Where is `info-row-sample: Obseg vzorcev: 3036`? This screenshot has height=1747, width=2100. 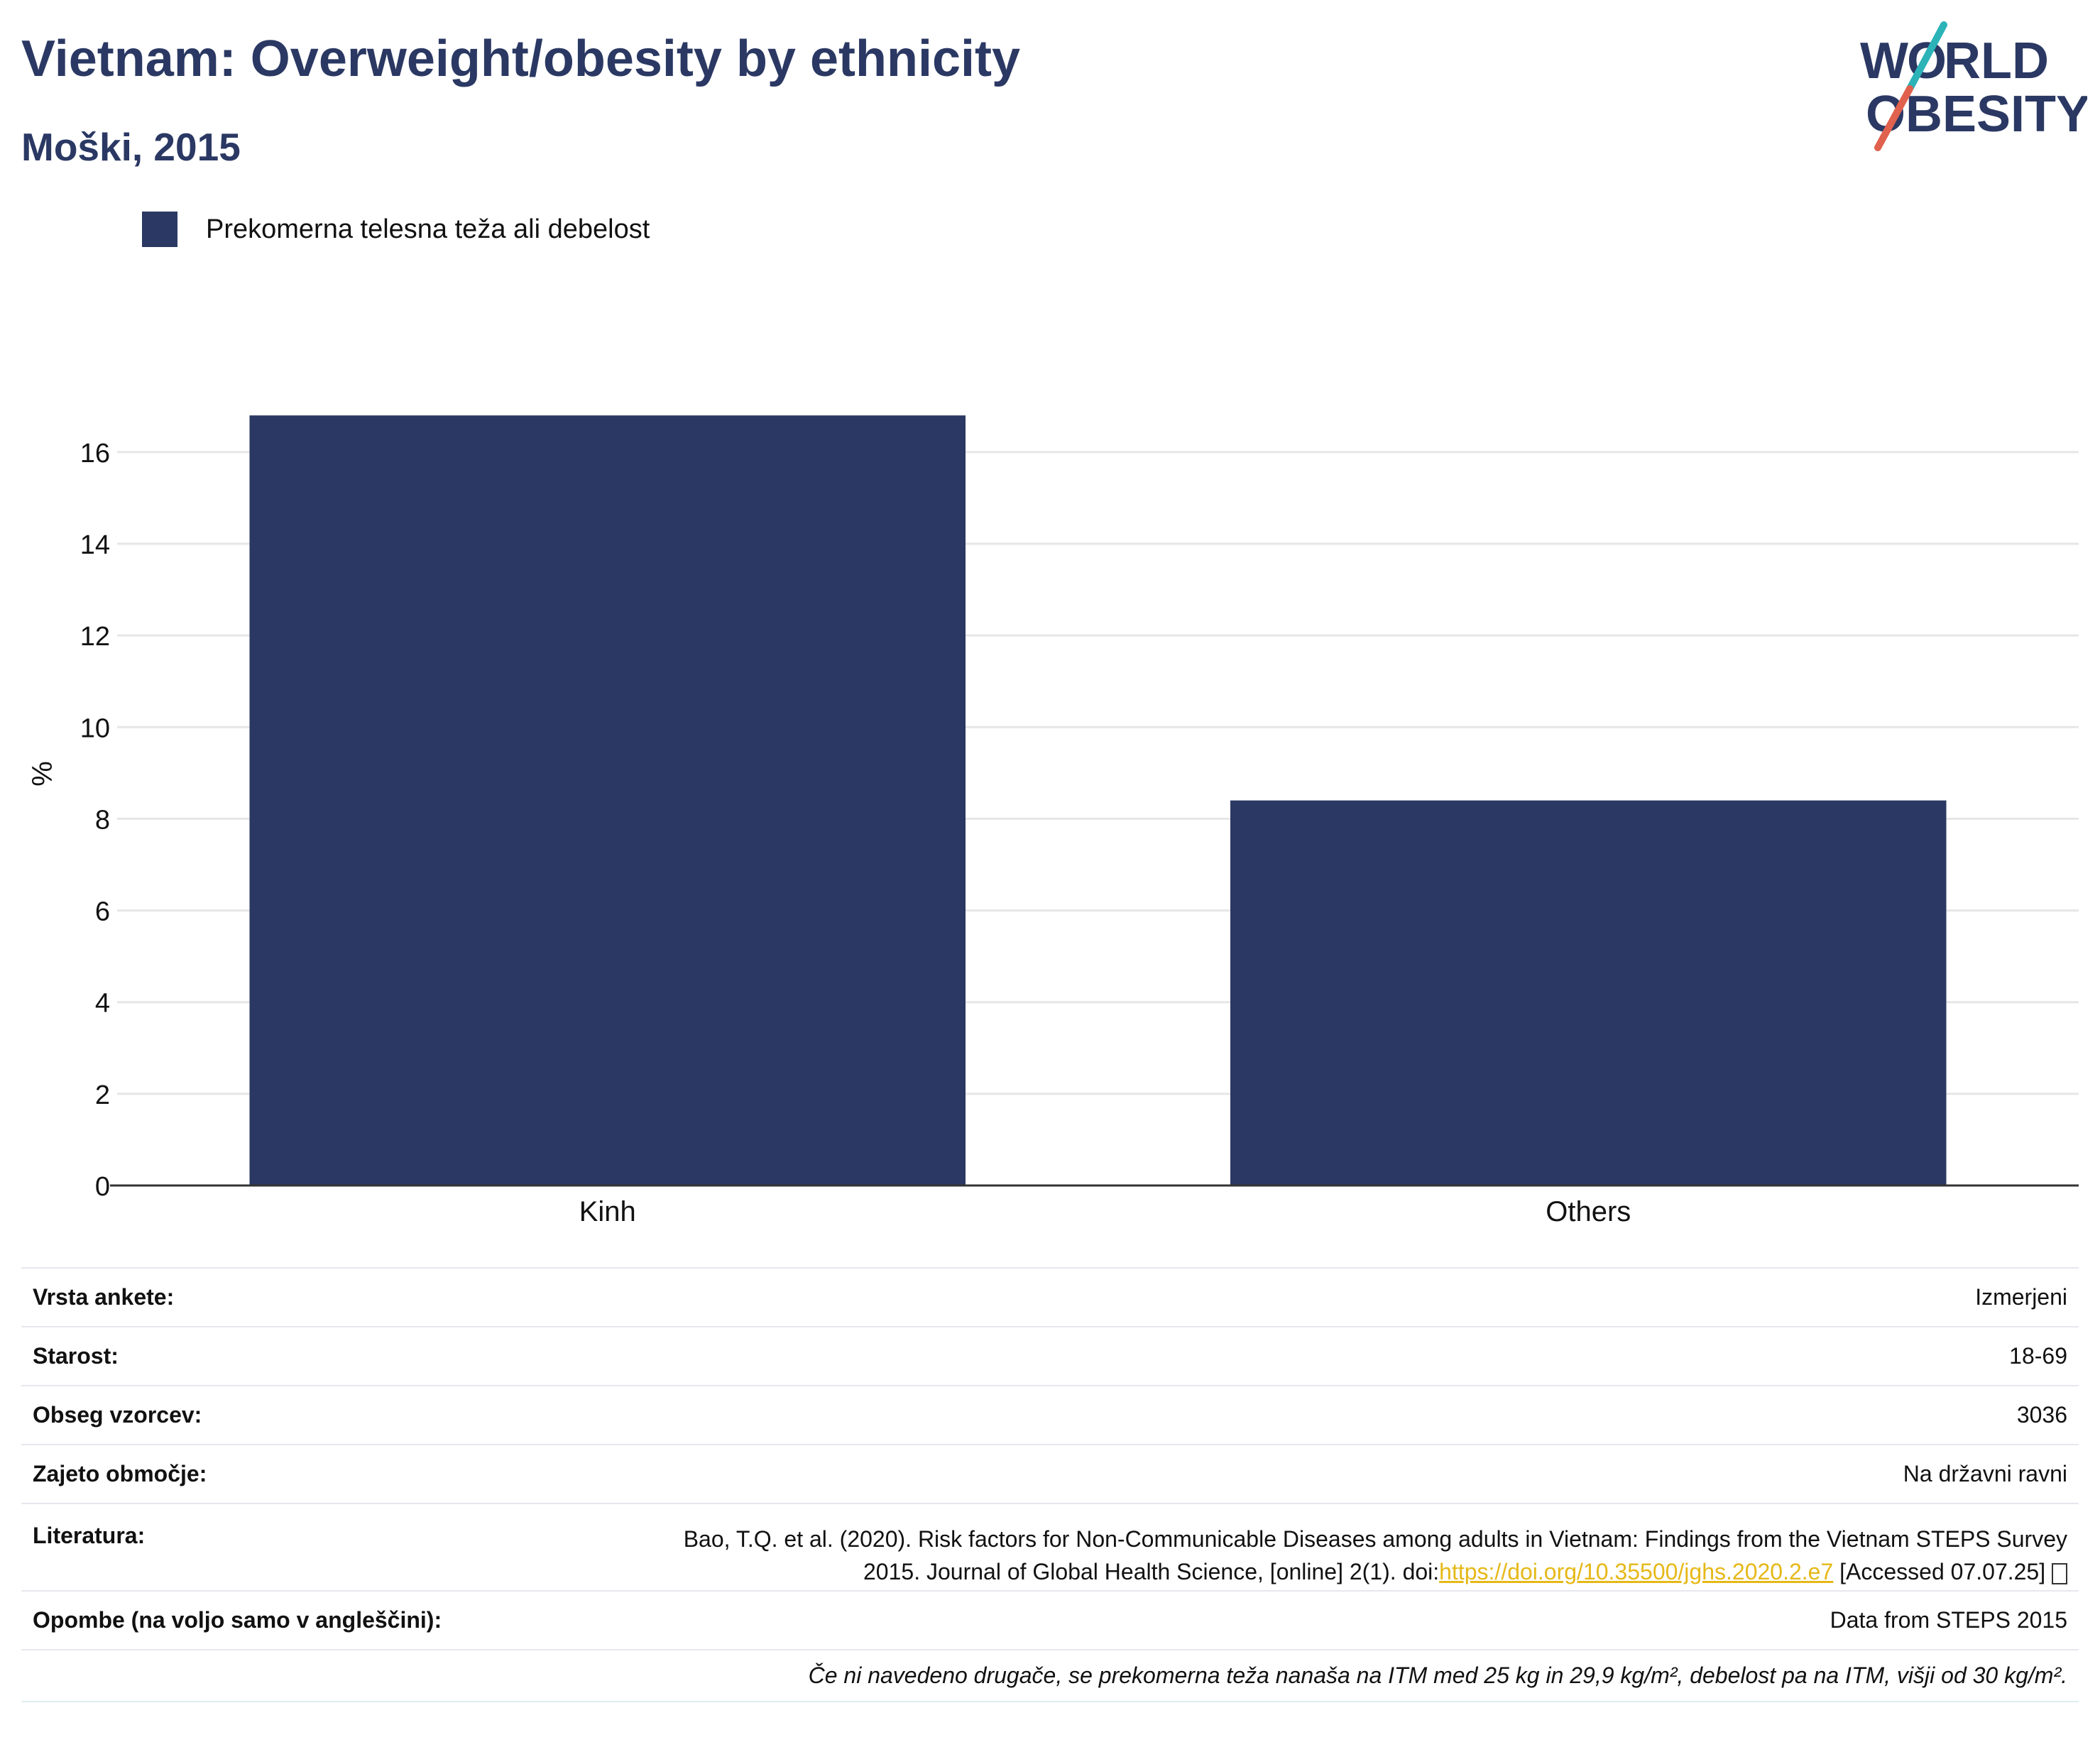 info-row-sample: Obseg vzorcev: 3036 is located at coordinates (1050, 1414).